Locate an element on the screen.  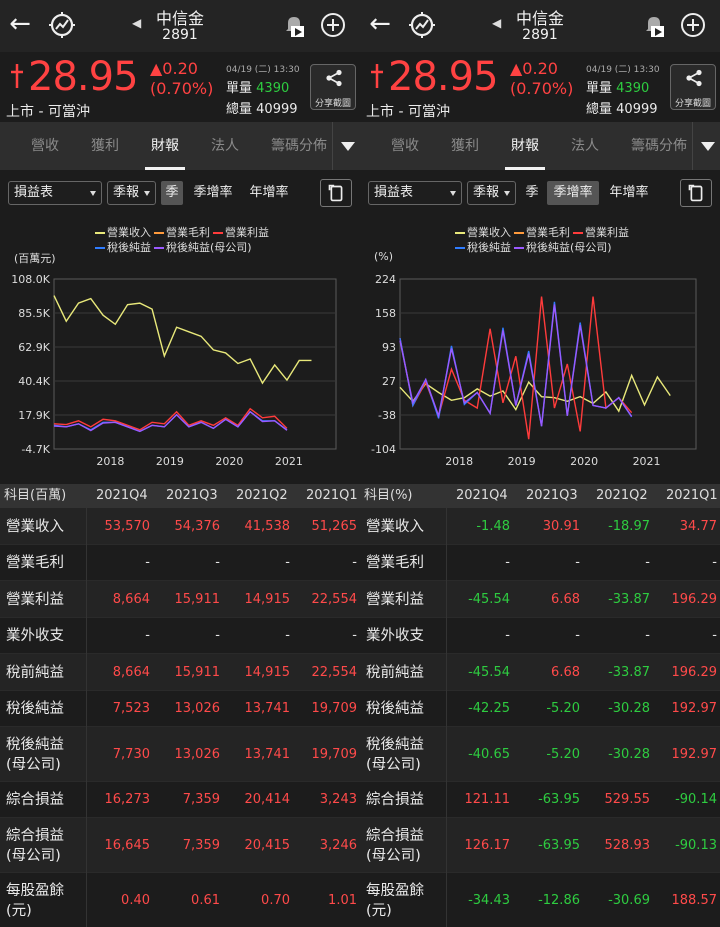
table-cell: 13,741 is located at coordinates (267, 754).